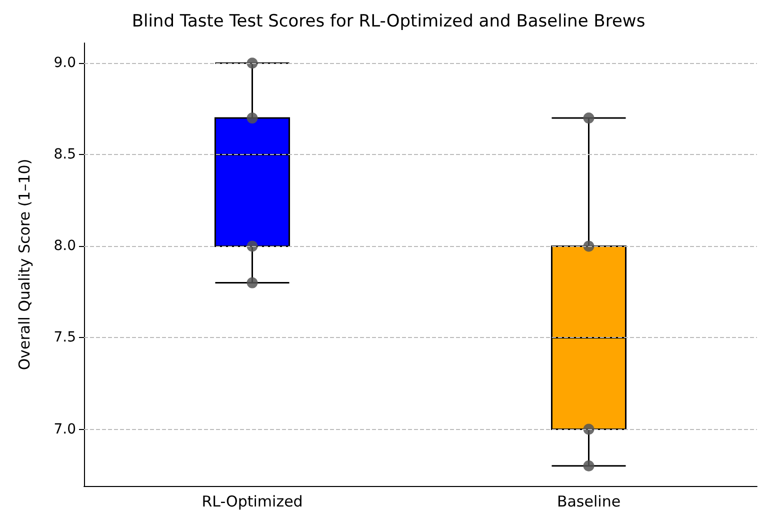 This screenshot has height=516, width=777. What do you see at coordinates (588, 501) in the screenshot?
I see `x-tick-label: Baseline` at bounding box center [588, 501].